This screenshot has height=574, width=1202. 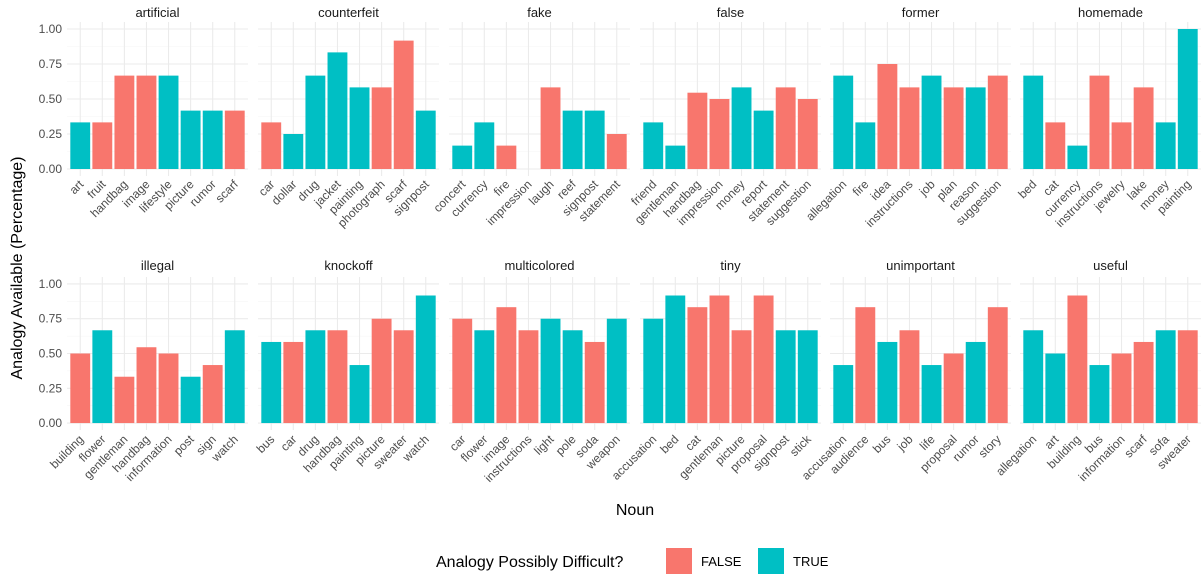 I want to click on legend-label: FALSE, so click(x=721, y=561).